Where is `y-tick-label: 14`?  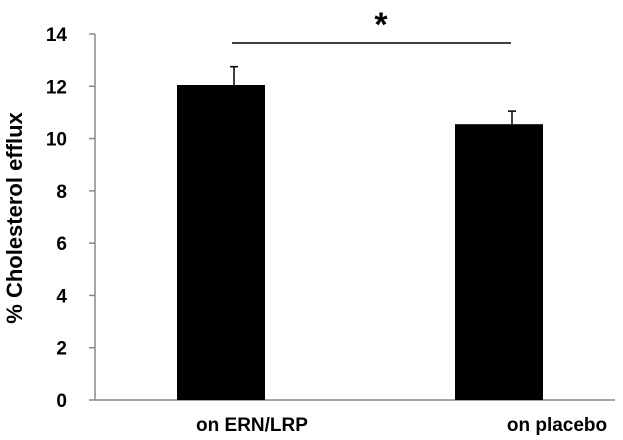 y-tick-label: 14 is located at coordinates (57, 35).